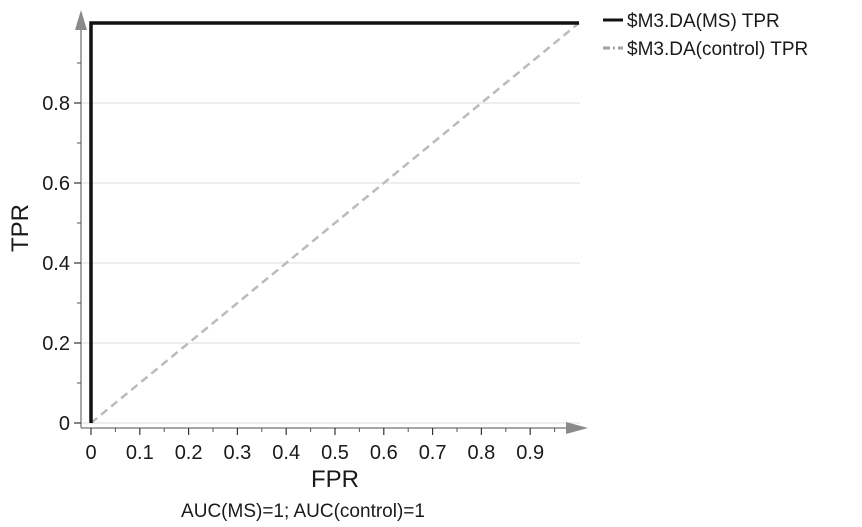 Image resolution: width=862 pixels, height=527 pixels. Describe the element at coordinates (56, 264) in the screenshot. I see `y-tick-label-2: 0.4` at that location.